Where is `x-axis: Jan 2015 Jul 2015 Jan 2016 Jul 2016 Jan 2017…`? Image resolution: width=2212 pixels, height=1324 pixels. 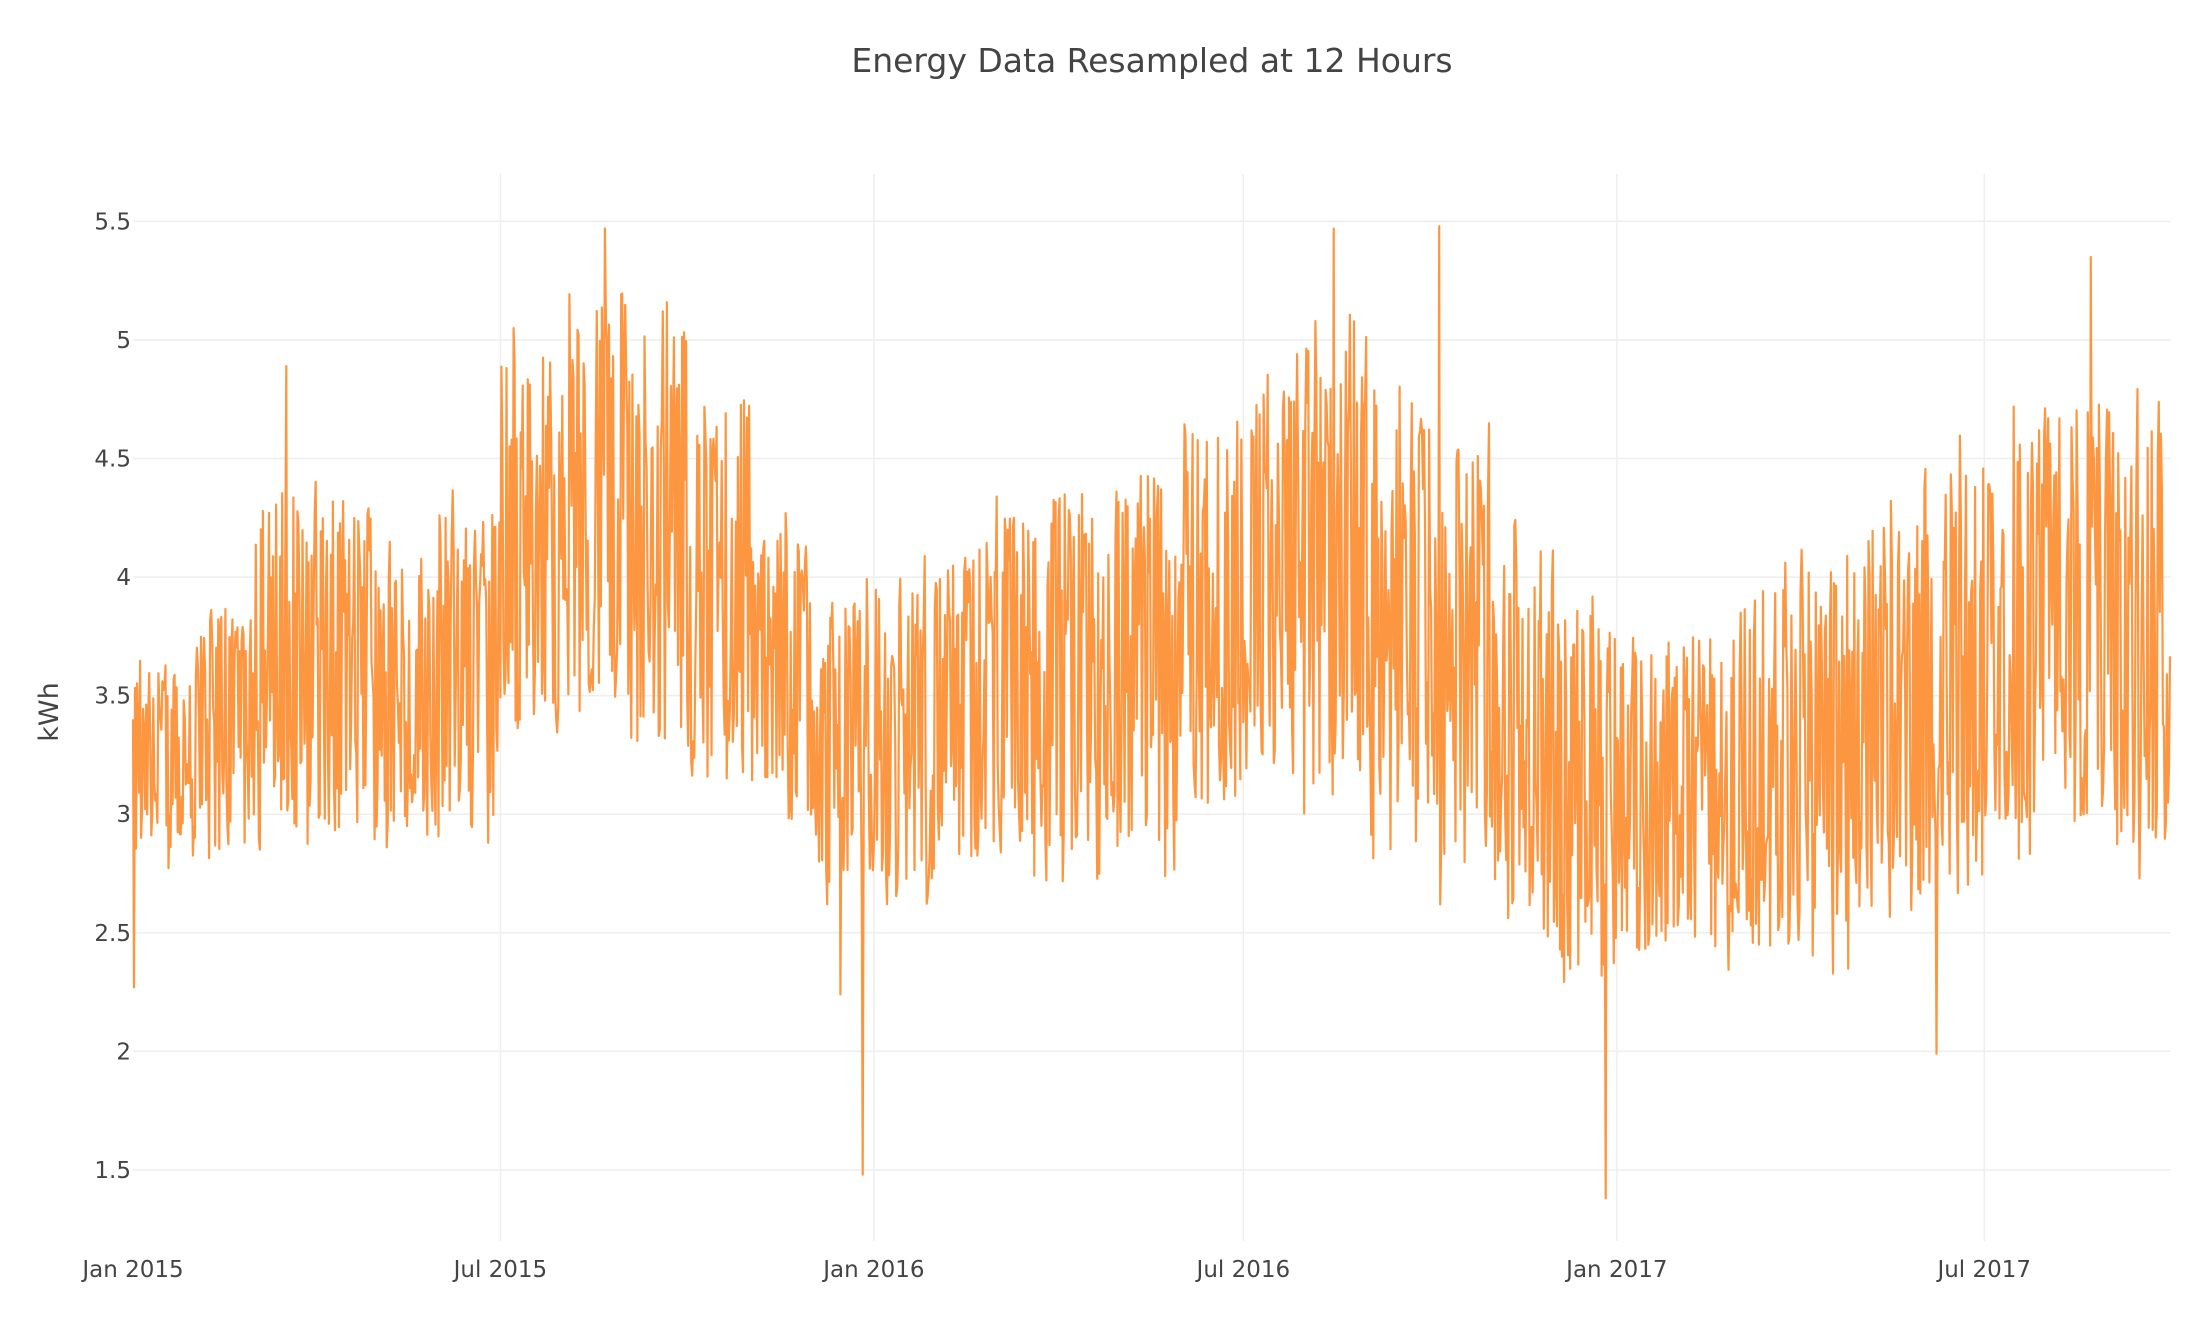 x-axis: Jan 2015 Jul 2015 Jan 2016 Jul 2016 Jan 2017… is located at coordinates (1055, 1270).